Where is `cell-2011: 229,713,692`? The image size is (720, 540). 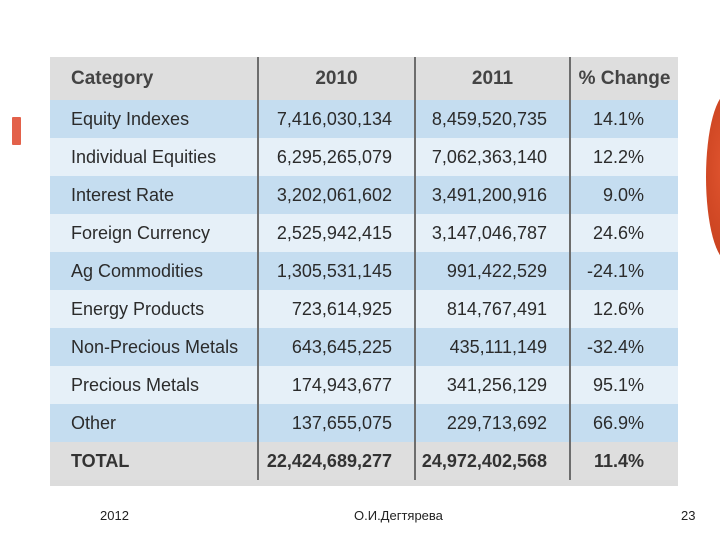
cell-2011: 229,713,692 is located at coordinates (492, 423).